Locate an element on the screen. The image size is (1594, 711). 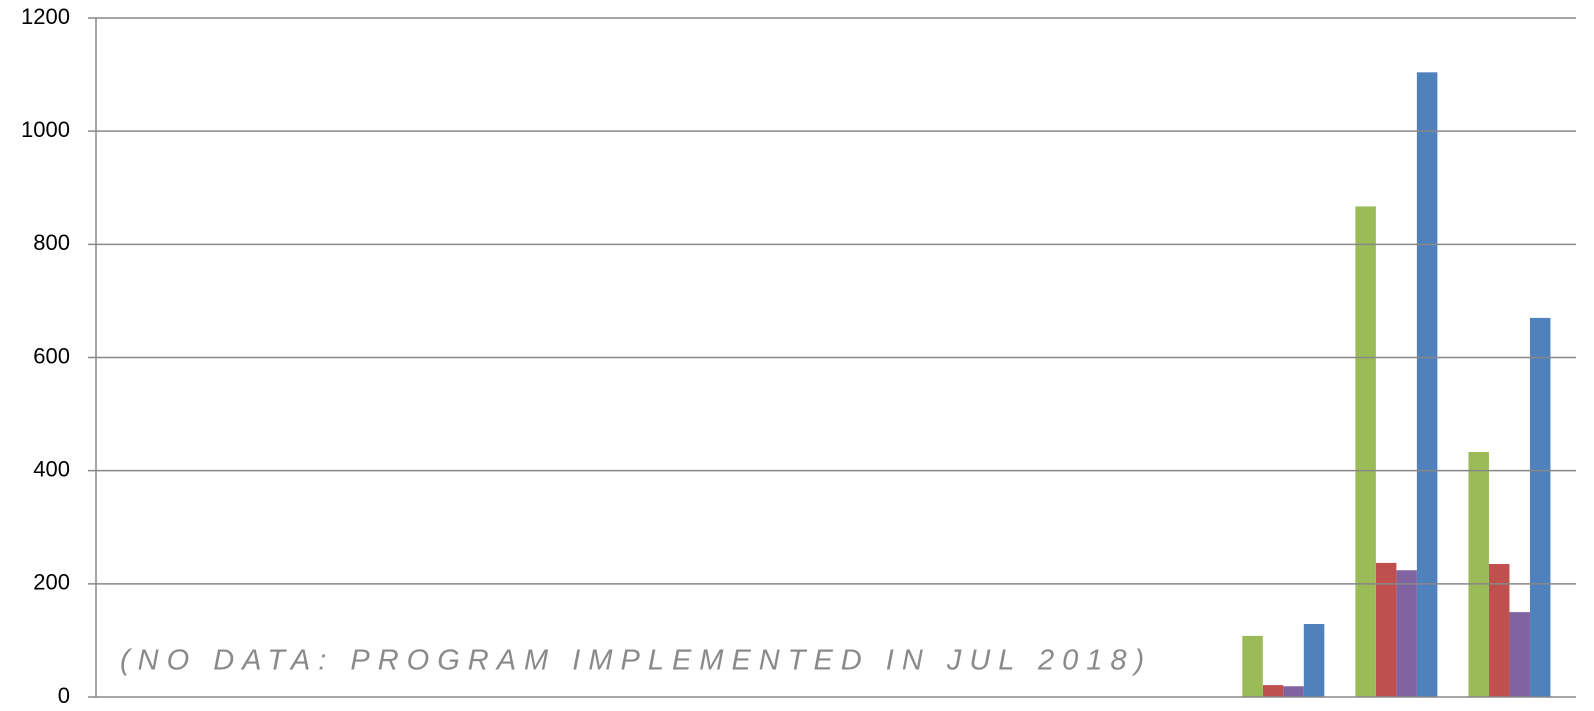
y-tick-label: 0 is located at coordinates (64, 695).